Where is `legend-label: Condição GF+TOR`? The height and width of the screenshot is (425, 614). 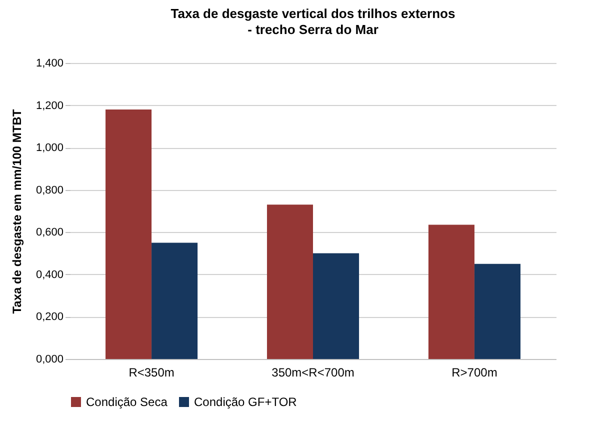
legend-label: Condição GF+TOR is located at coordinates (246, 402).